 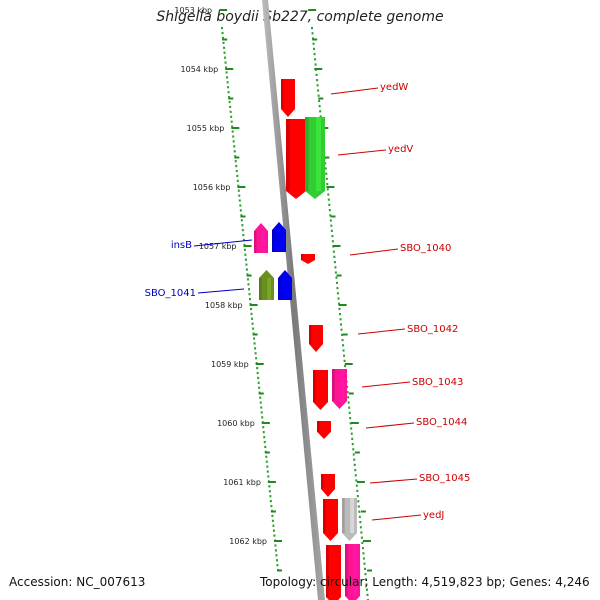 I want to click on gene-label: SBO_1041, so click(x=170, y=293).